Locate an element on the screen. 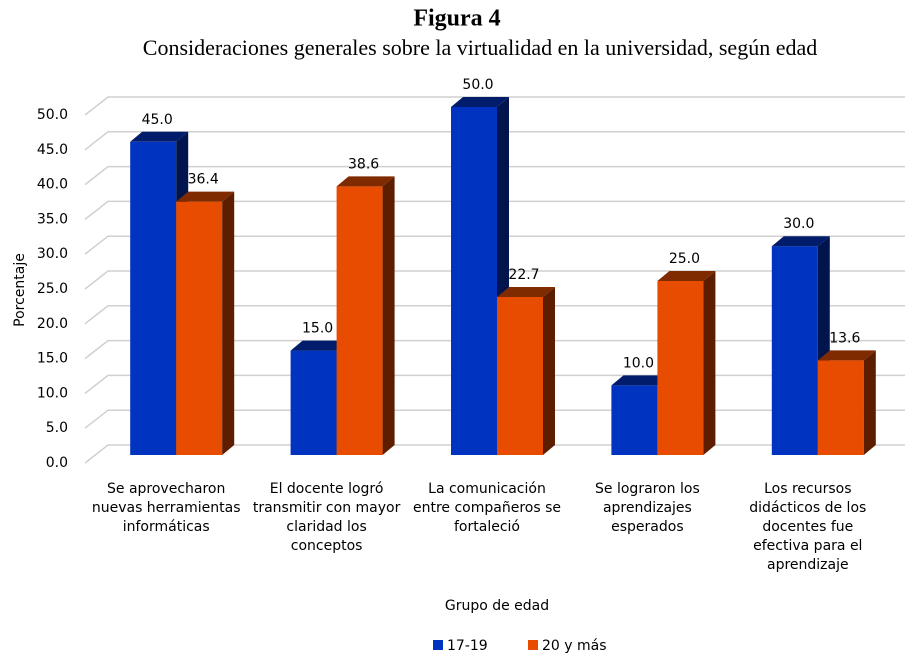 This screenshot has width=915, height=654. data-label: 50.0 is located at coordinates (477, 85).